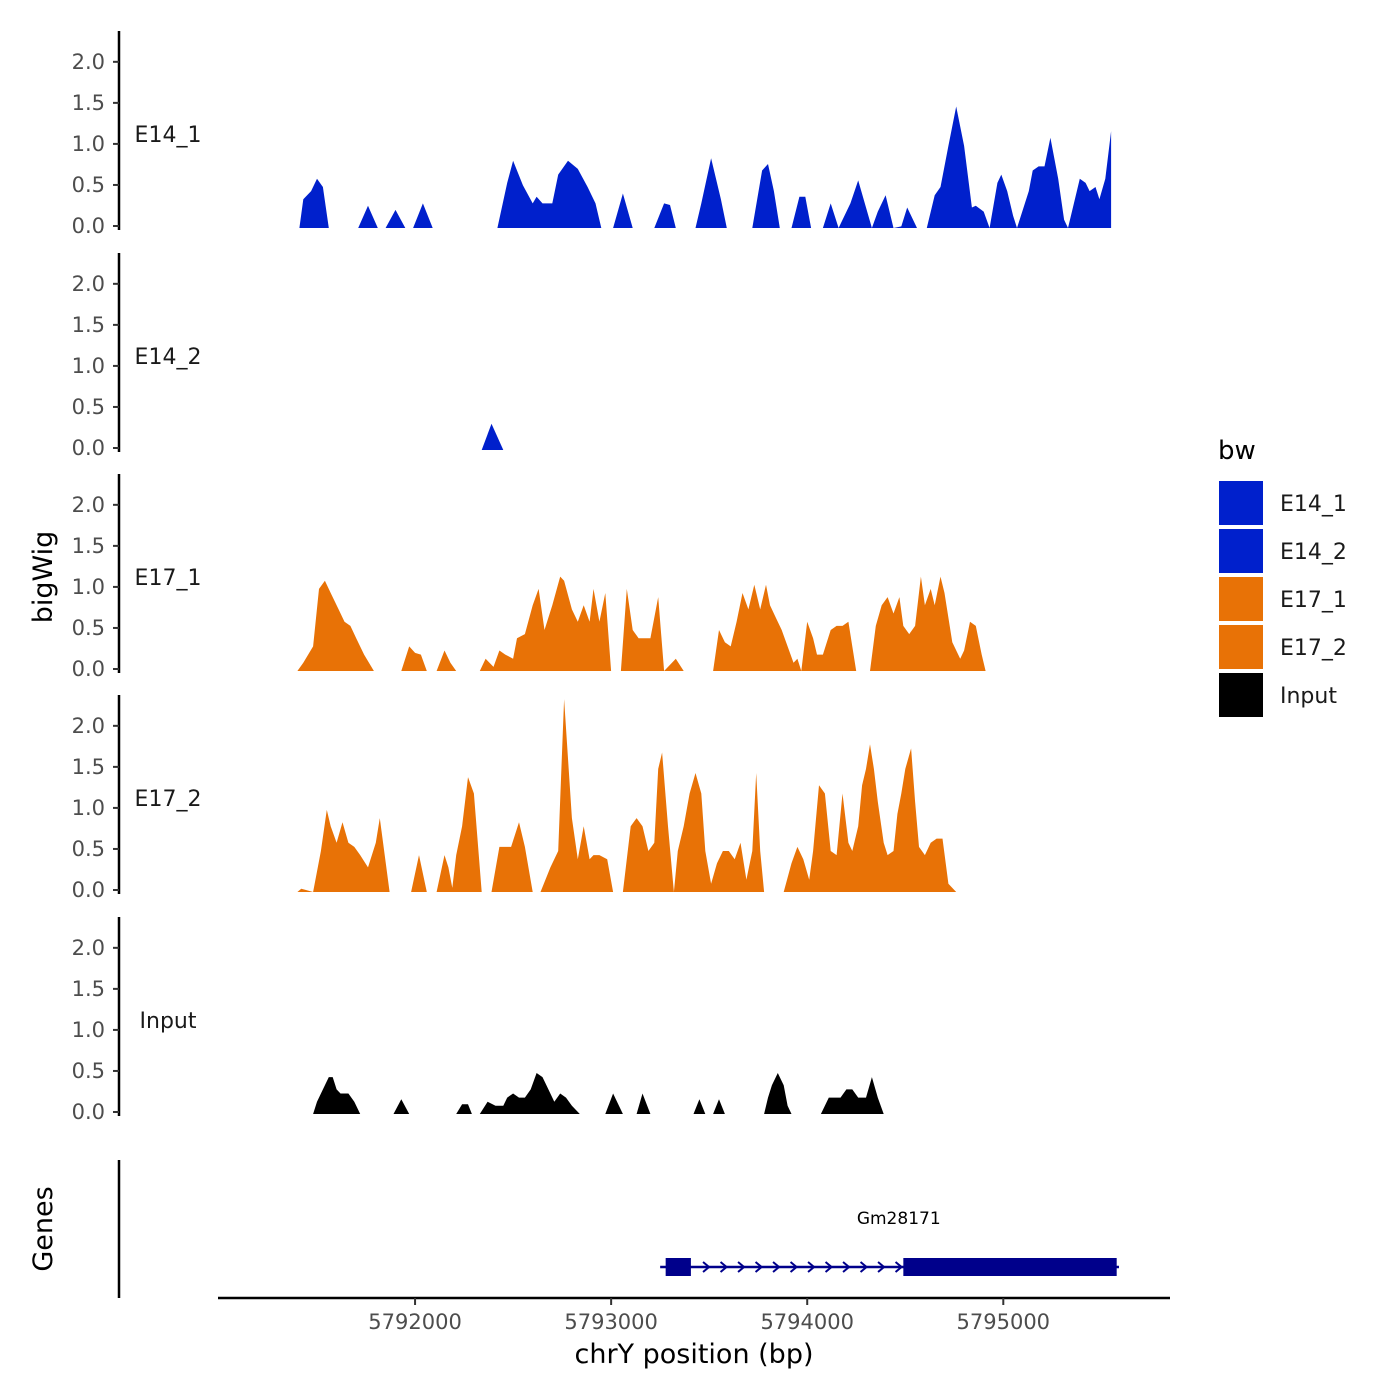 The width and height of the screenshot is (1400, 1400). Describe the element at coordinates (168, 135) in the screenshot. I see `track-label: E14_1` at that location.